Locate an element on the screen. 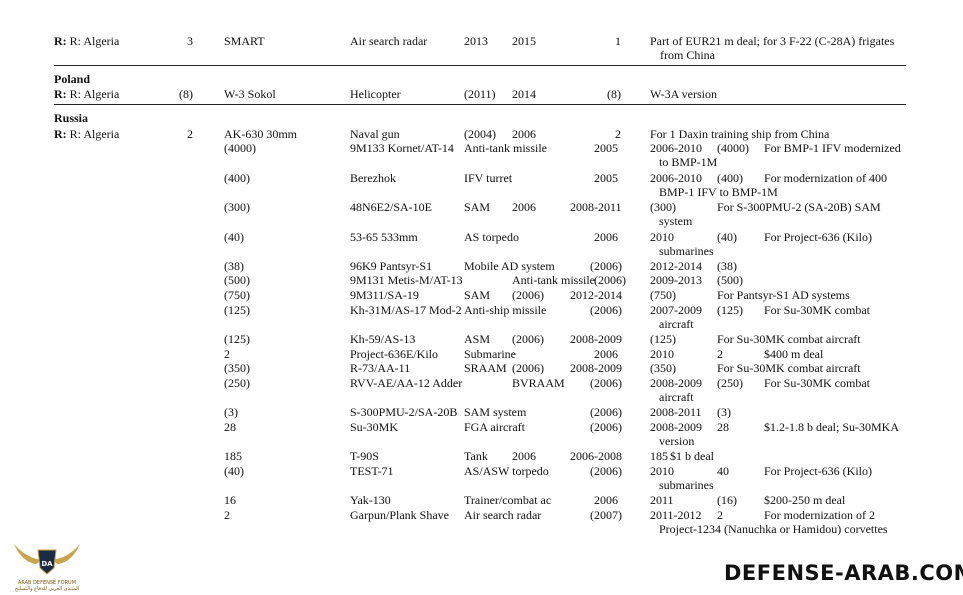 The width and height of the screenshot is (963, 595). weapon-description: SAM system is located at coordinates (495, 412).